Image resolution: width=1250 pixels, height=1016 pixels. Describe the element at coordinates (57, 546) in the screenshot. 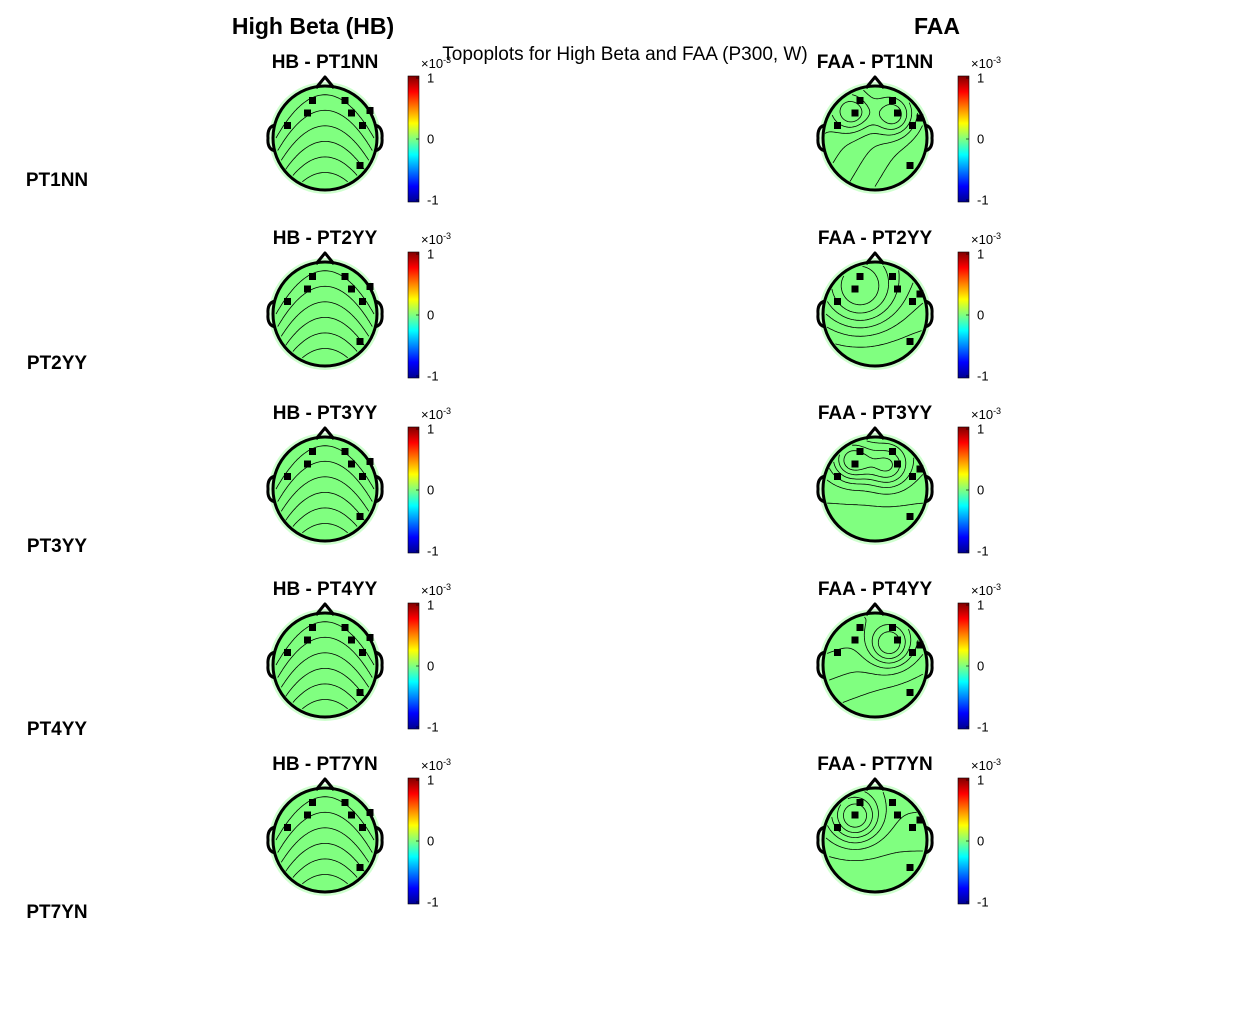

I see `row-label: PT3YY` at that location.